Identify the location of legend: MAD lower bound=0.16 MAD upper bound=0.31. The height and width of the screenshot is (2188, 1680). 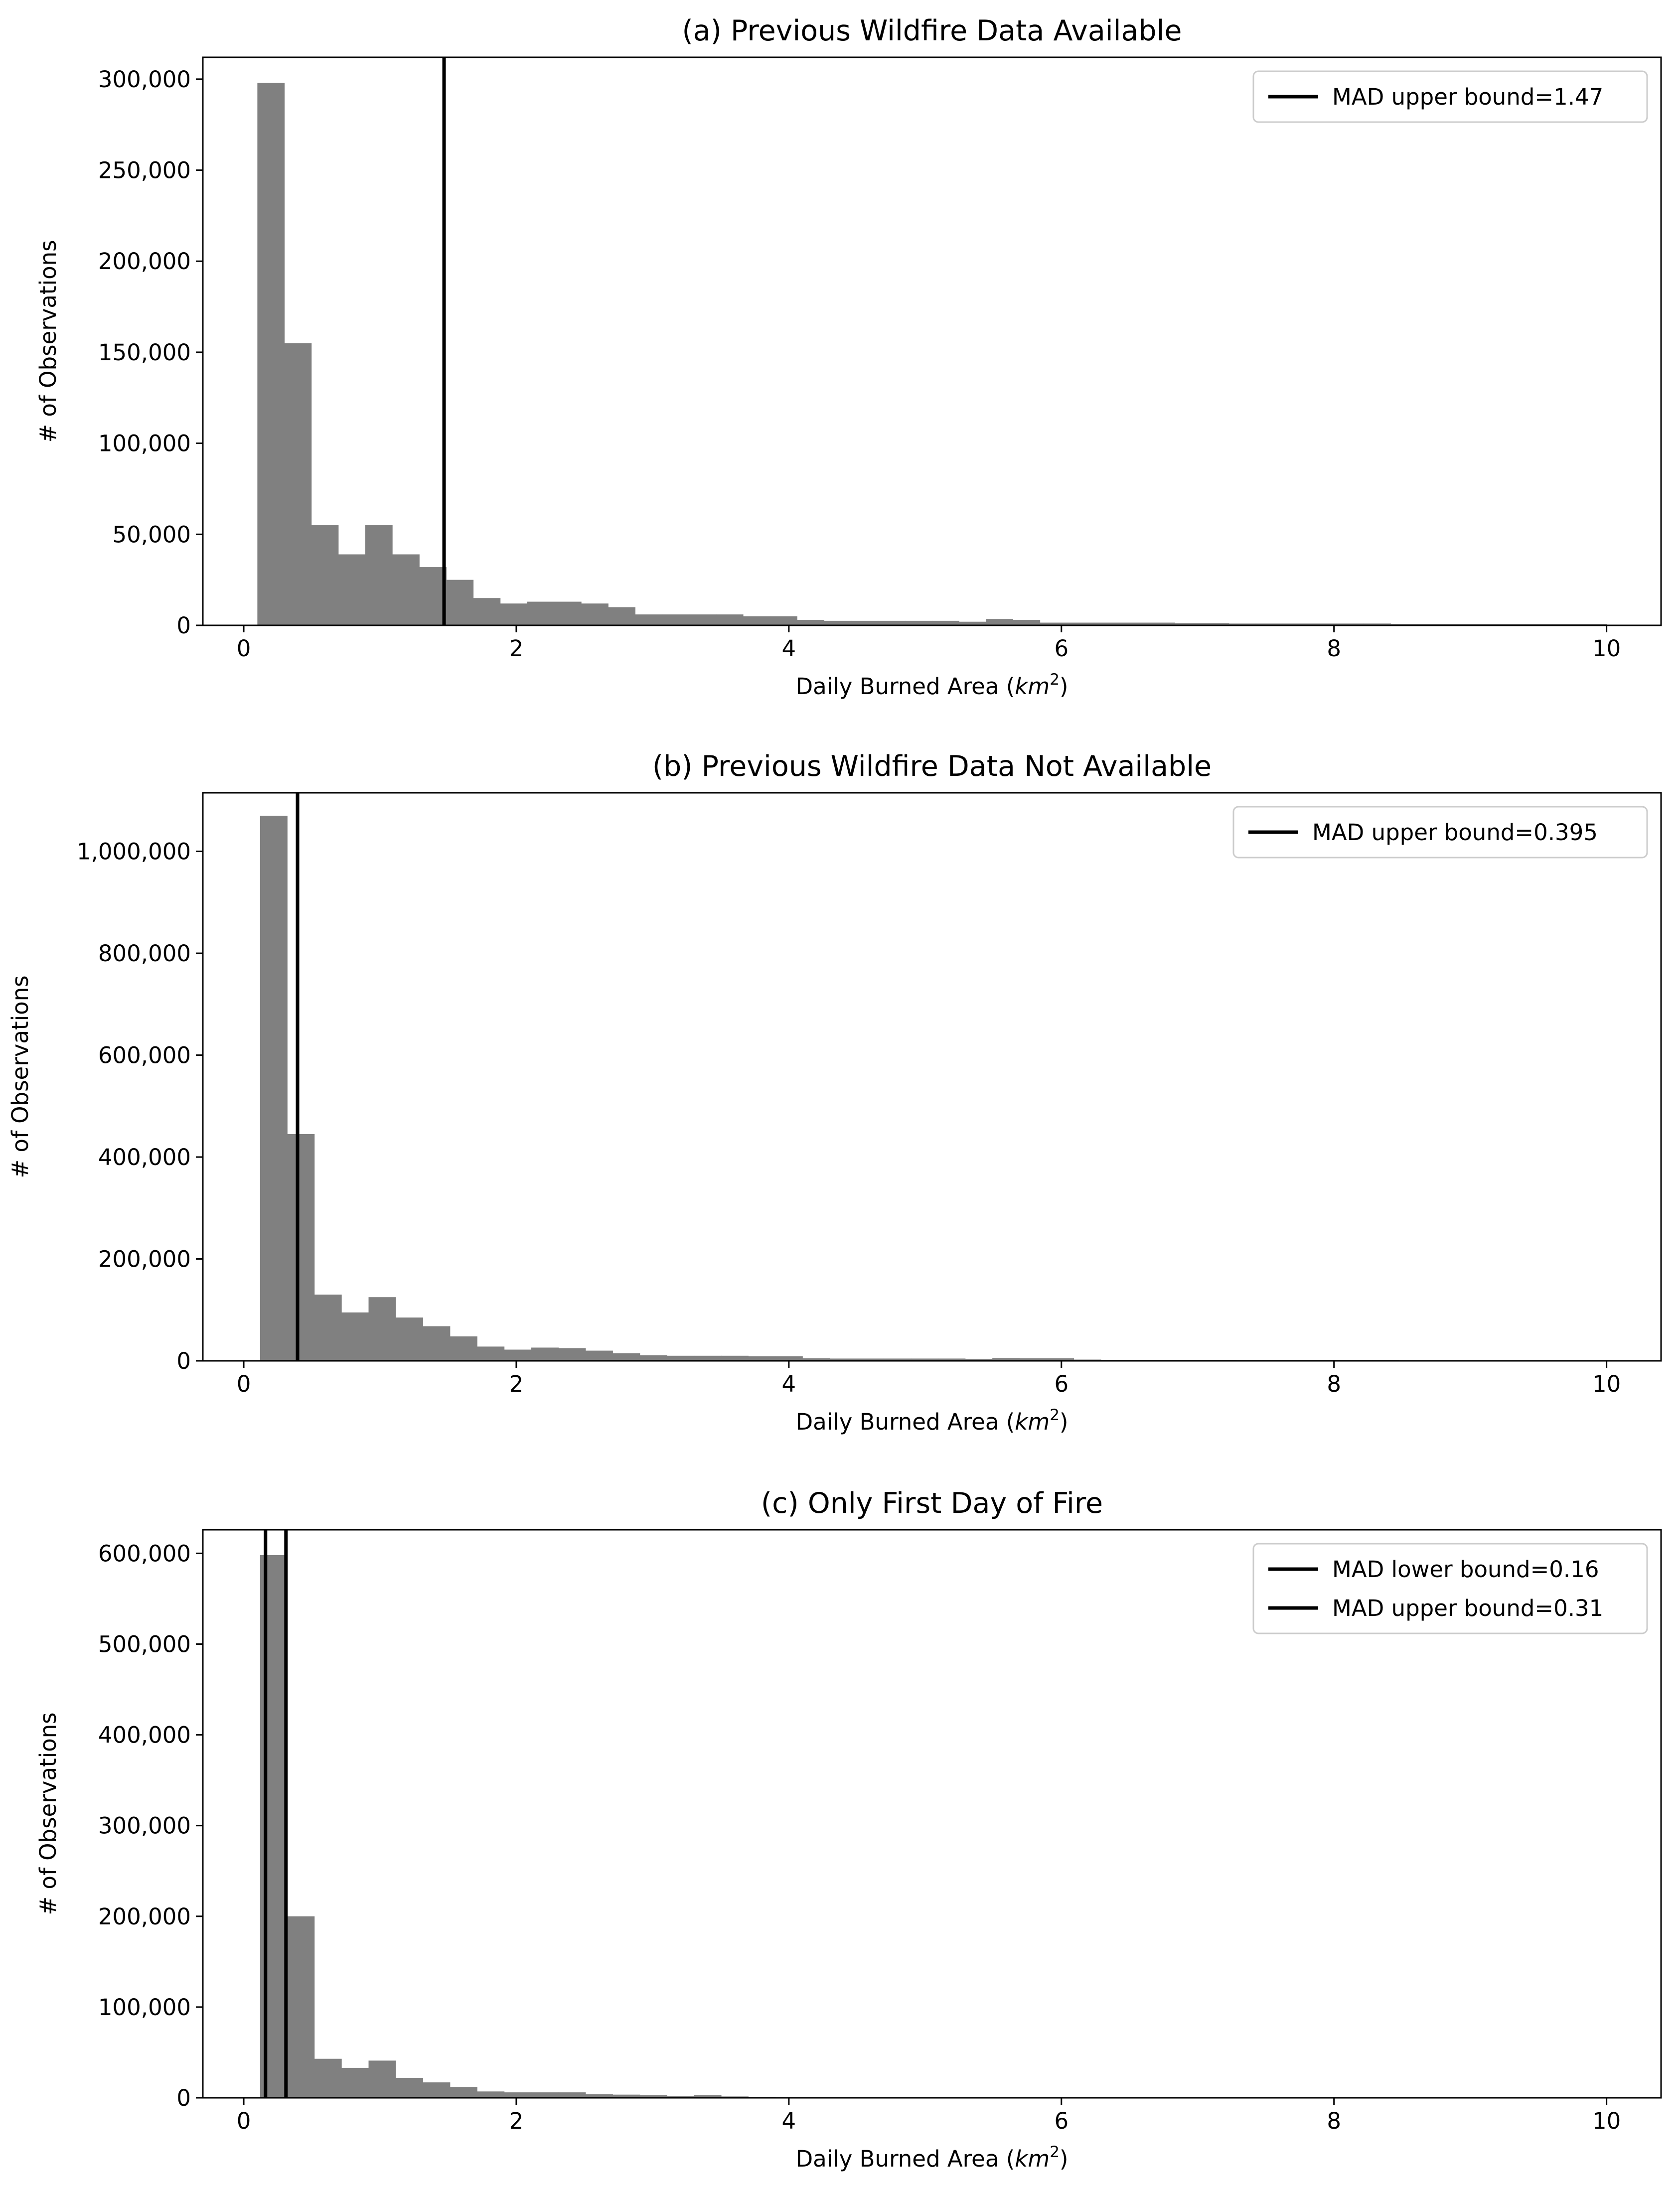
(1450, 1588).